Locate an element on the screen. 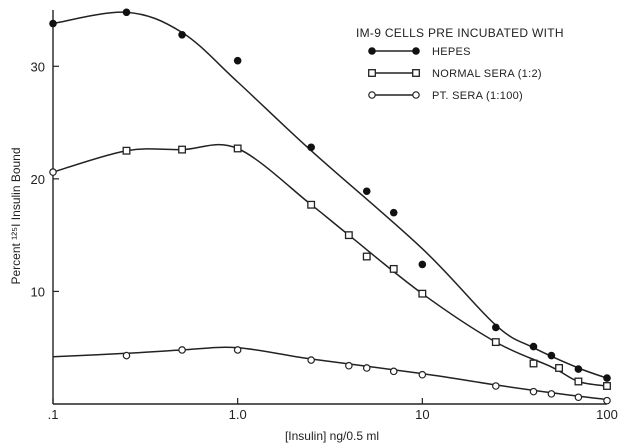 The width and height of the screenshot is (620, 447). legend-title: IM-9 CELLS PRE INCUBATED WITH is located at coordinates (460, 33).